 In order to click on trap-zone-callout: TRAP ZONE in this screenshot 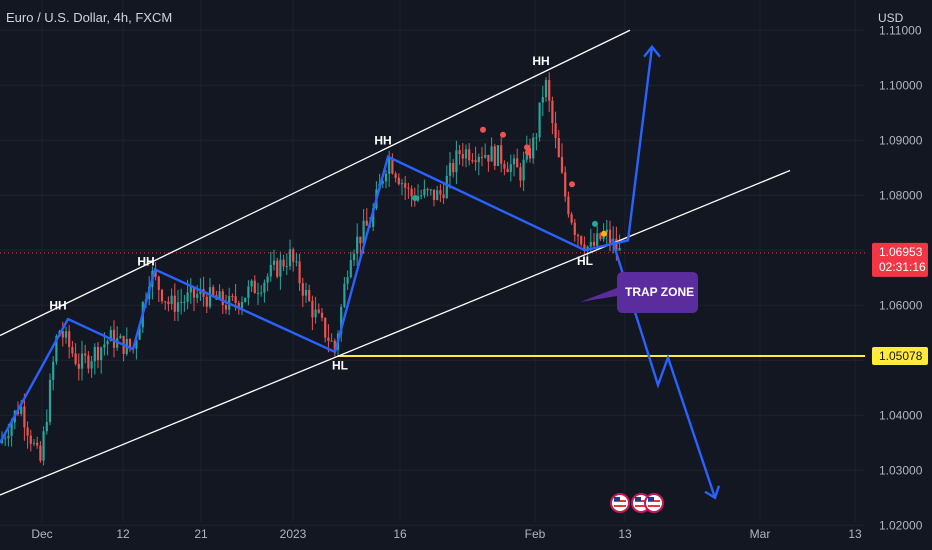, I will do `click(639, 292)`.